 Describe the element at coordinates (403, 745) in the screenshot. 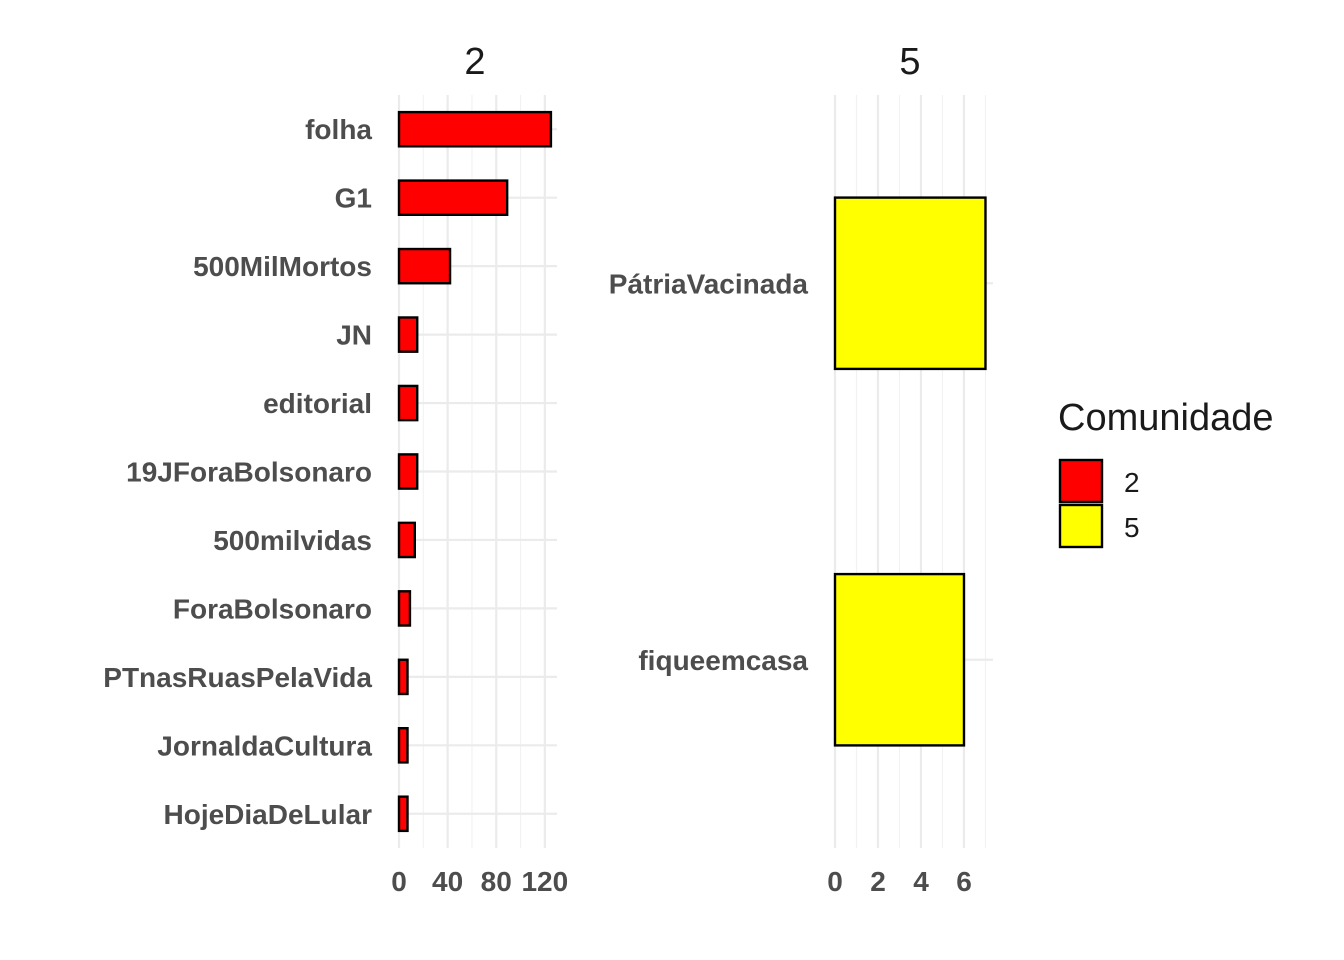

I see `bar-JornaldaCultura` at that location.